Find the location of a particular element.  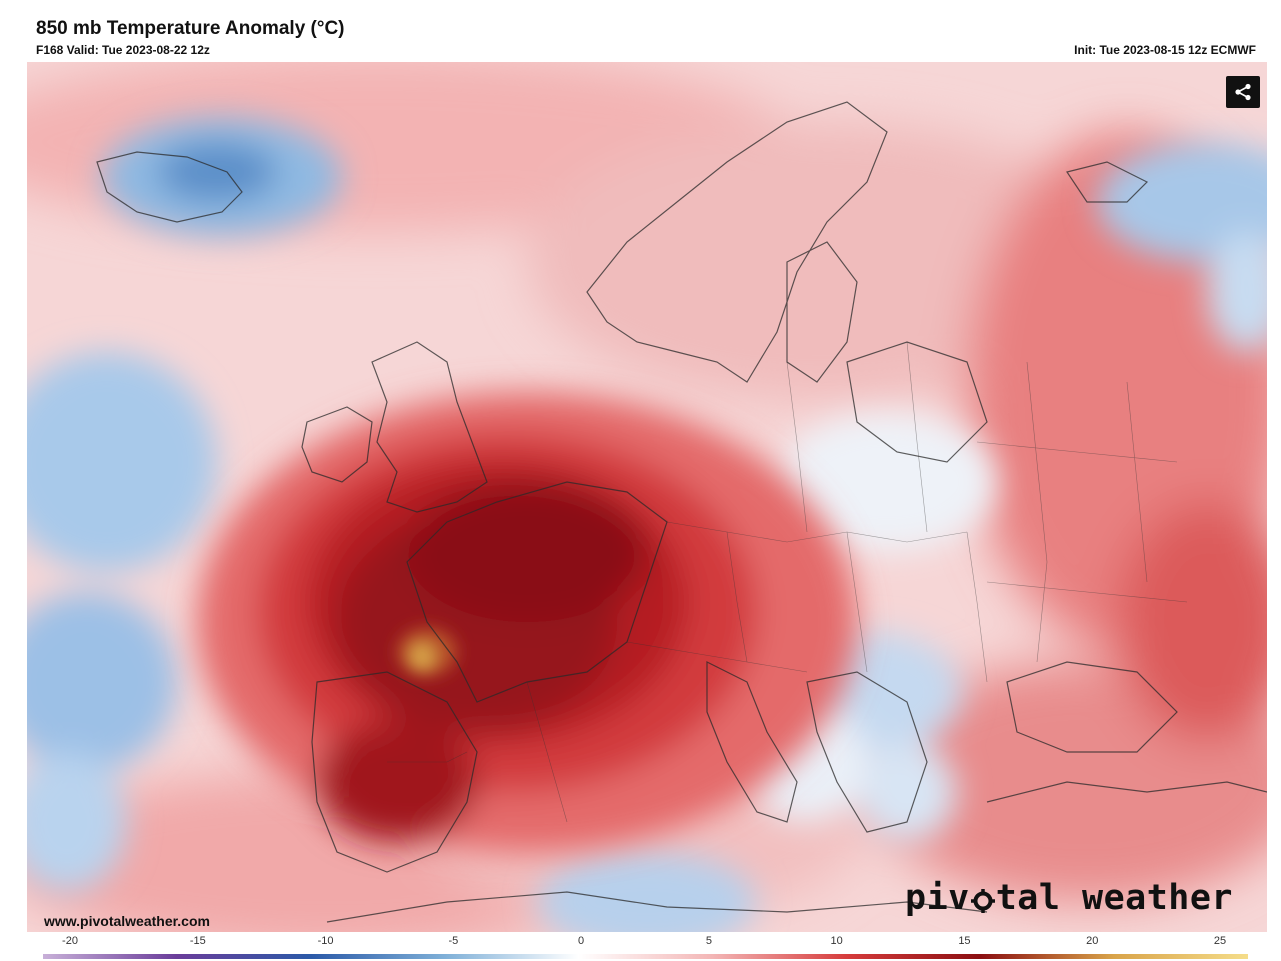

colorbar-gradient is located at coordinates (645, 956).